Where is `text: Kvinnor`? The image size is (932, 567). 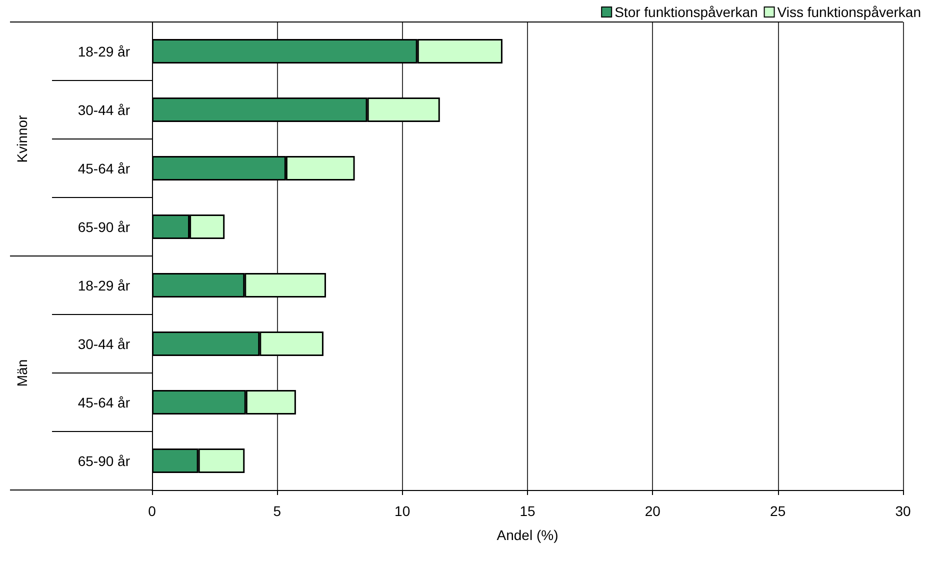 text: Kvinnor is located at coordinates (22, 138).